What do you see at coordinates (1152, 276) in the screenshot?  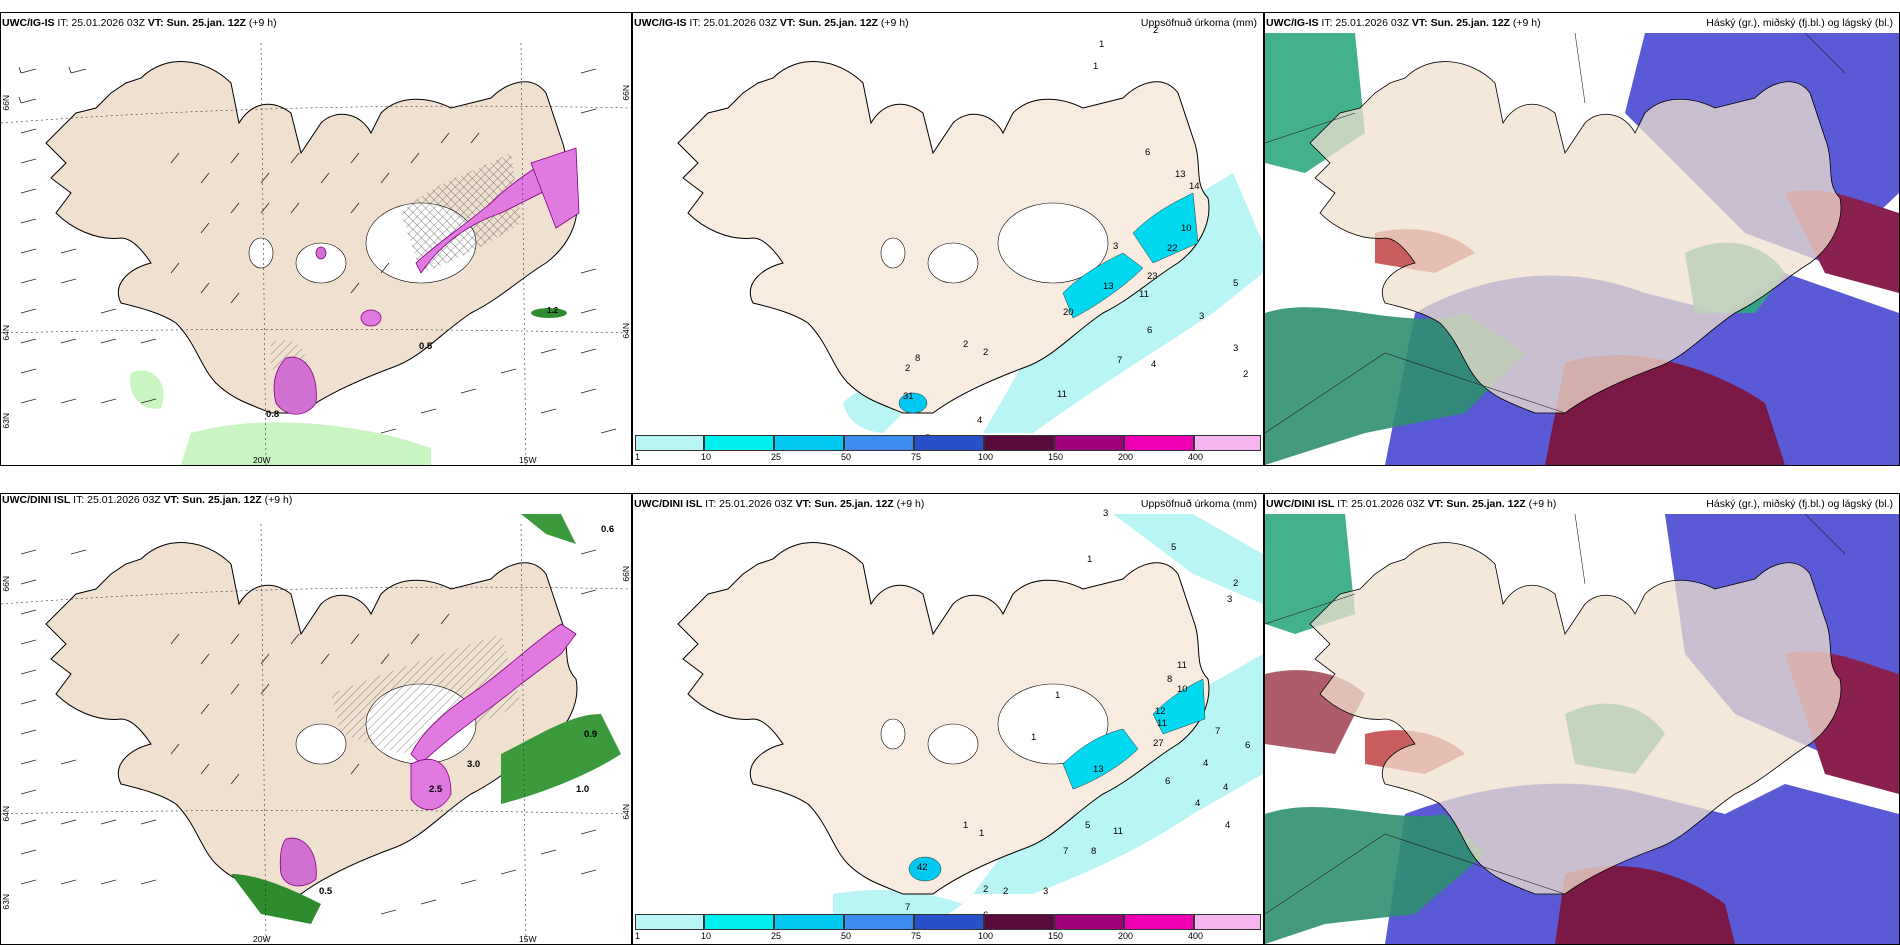 I see `precip-value: 23` at bounding box center [1152, 276].